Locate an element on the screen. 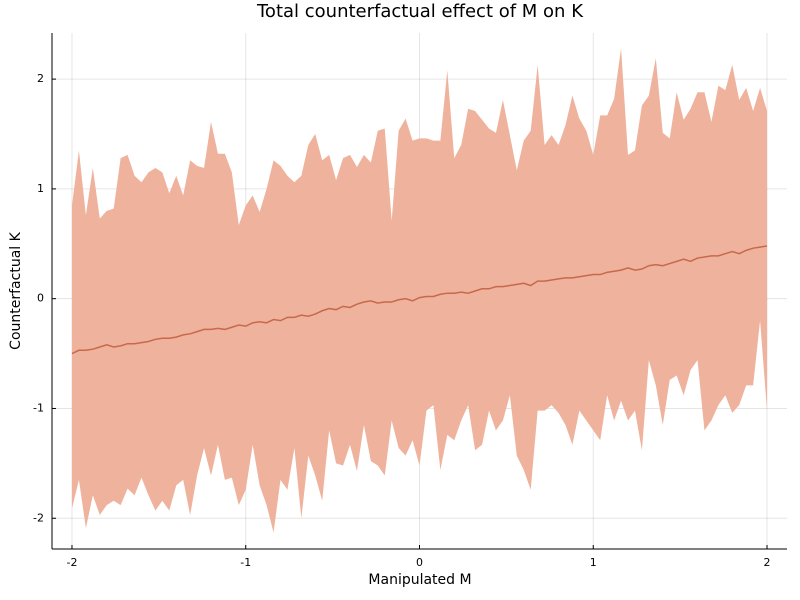  y-tick-label: 0 is located at coordinates (40, 298).